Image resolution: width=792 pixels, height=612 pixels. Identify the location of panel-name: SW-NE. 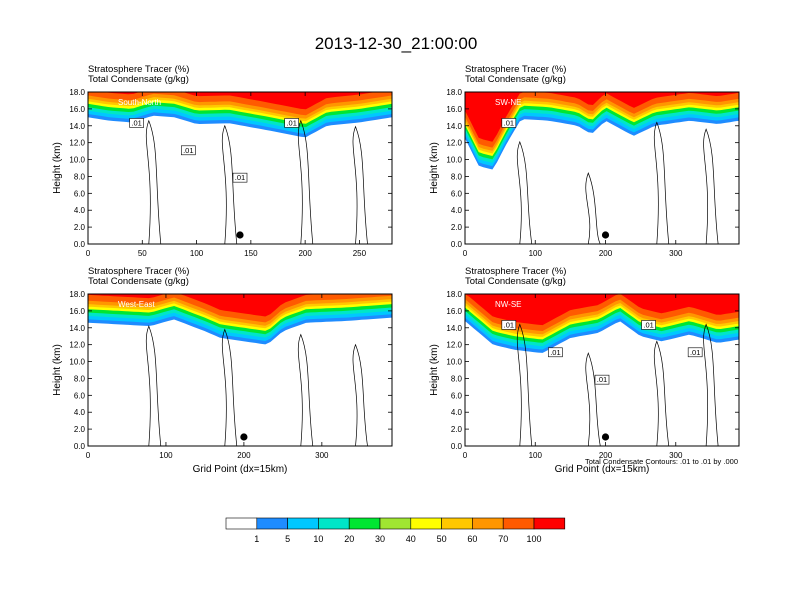
(508, 102).